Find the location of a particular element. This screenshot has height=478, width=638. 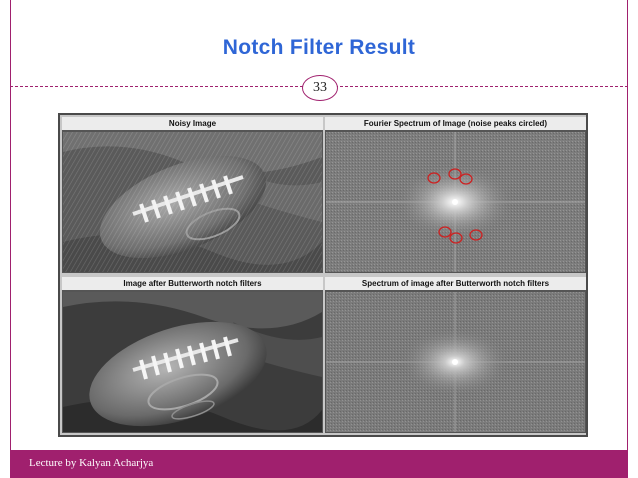

slide-frame-right is located at coordinates (627, 225).